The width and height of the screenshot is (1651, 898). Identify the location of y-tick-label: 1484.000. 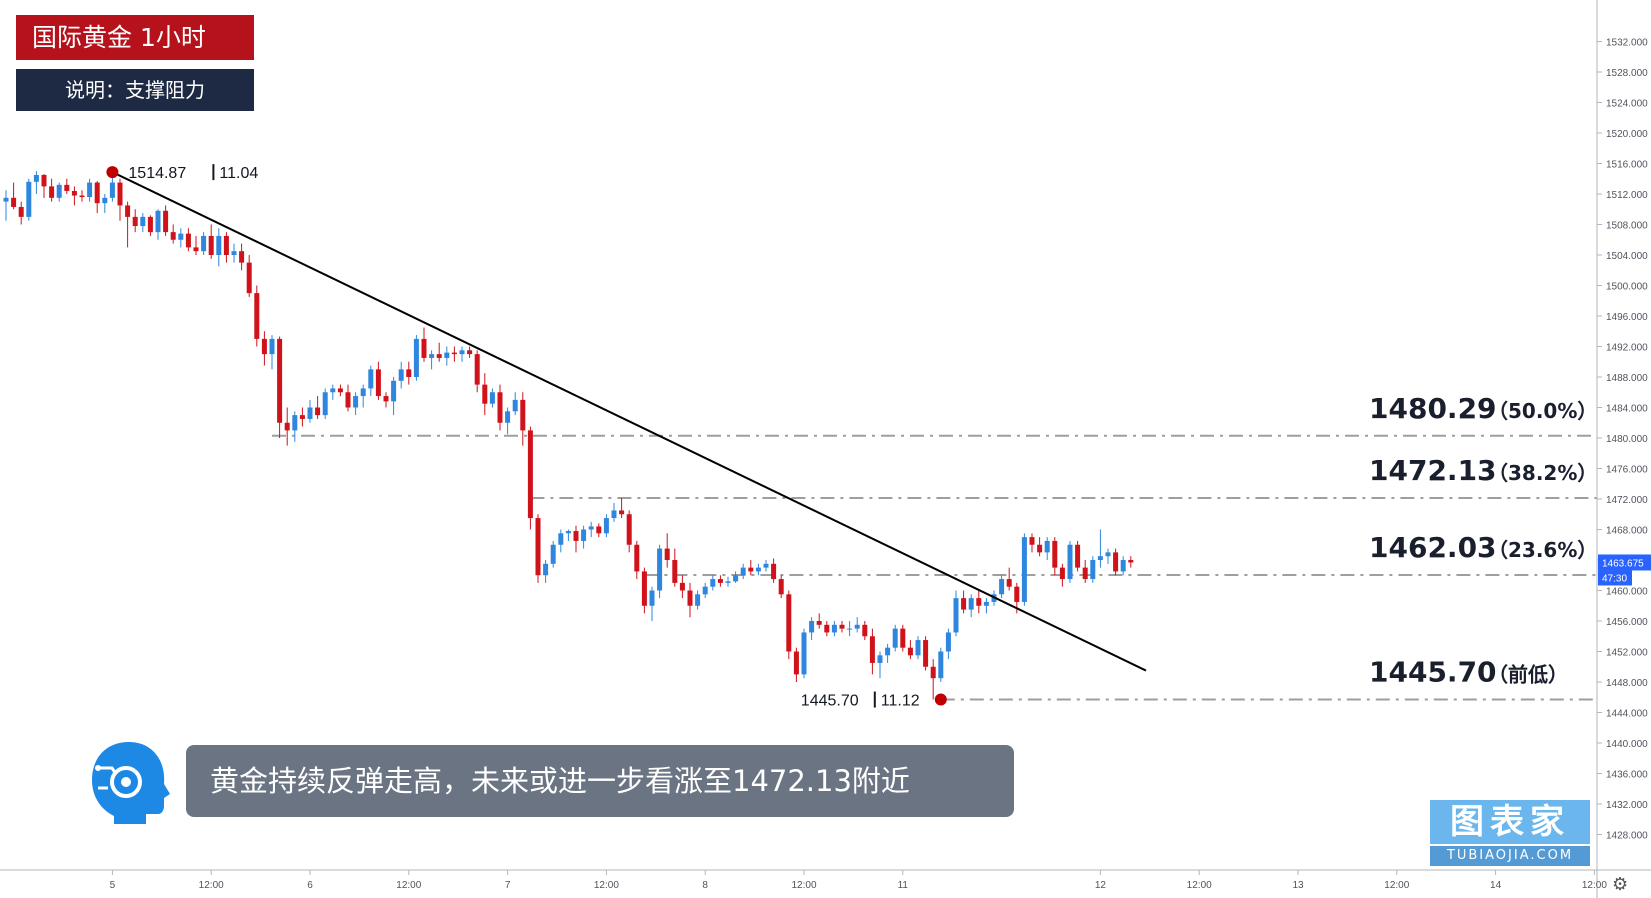
(1627, 409).